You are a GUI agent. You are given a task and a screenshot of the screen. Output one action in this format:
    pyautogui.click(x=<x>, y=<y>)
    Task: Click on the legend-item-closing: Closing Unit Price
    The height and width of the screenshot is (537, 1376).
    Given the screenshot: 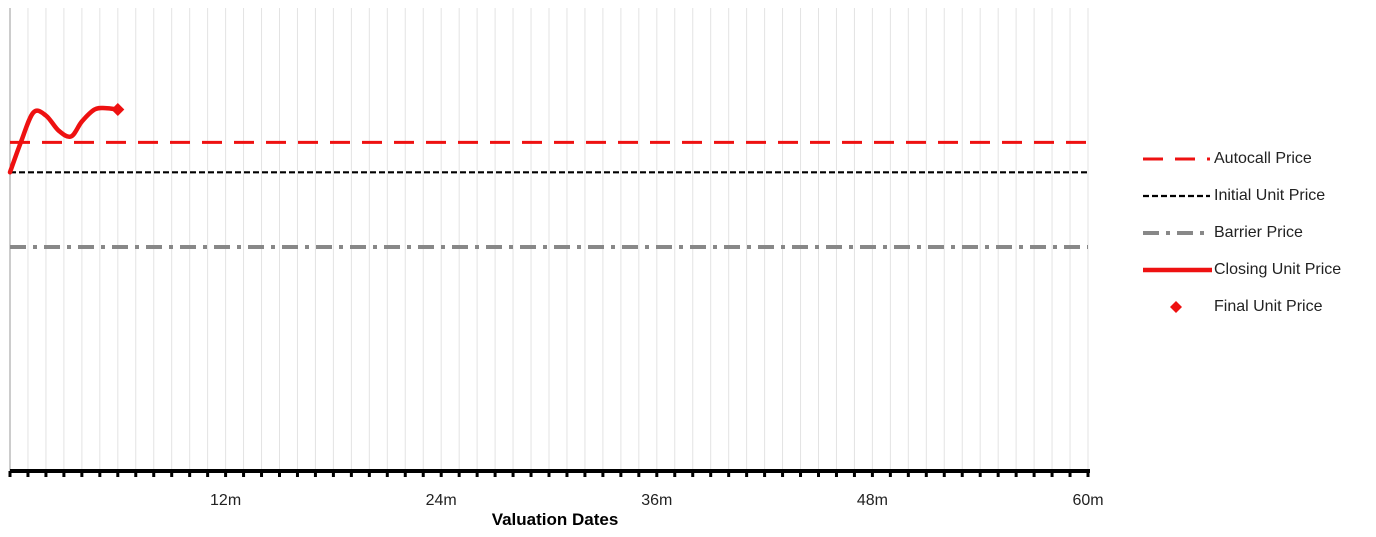 What is the action you would take?
    pyautogui.click(x=1255, y=269)
    